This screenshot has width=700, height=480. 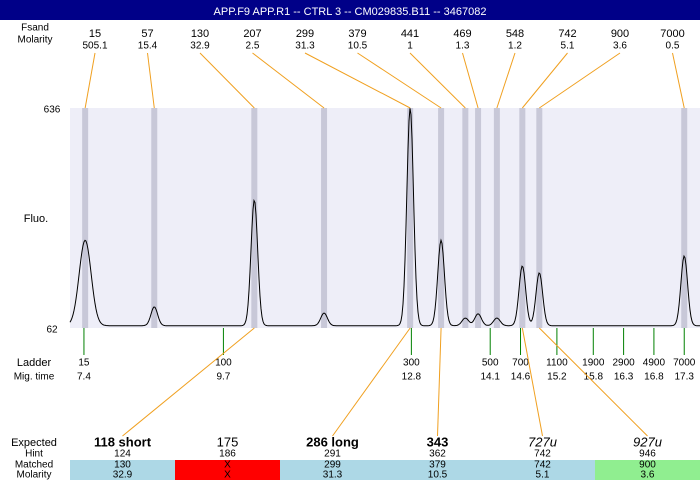 What do you see at coordinates (623, 363) in the screenshot?
I see `ladder-size: 2900` at bounding box center [623, 363].